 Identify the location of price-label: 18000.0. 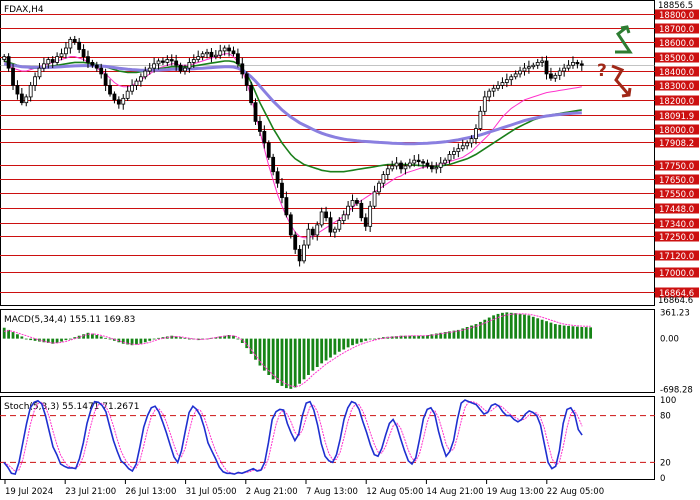
(676, 131).